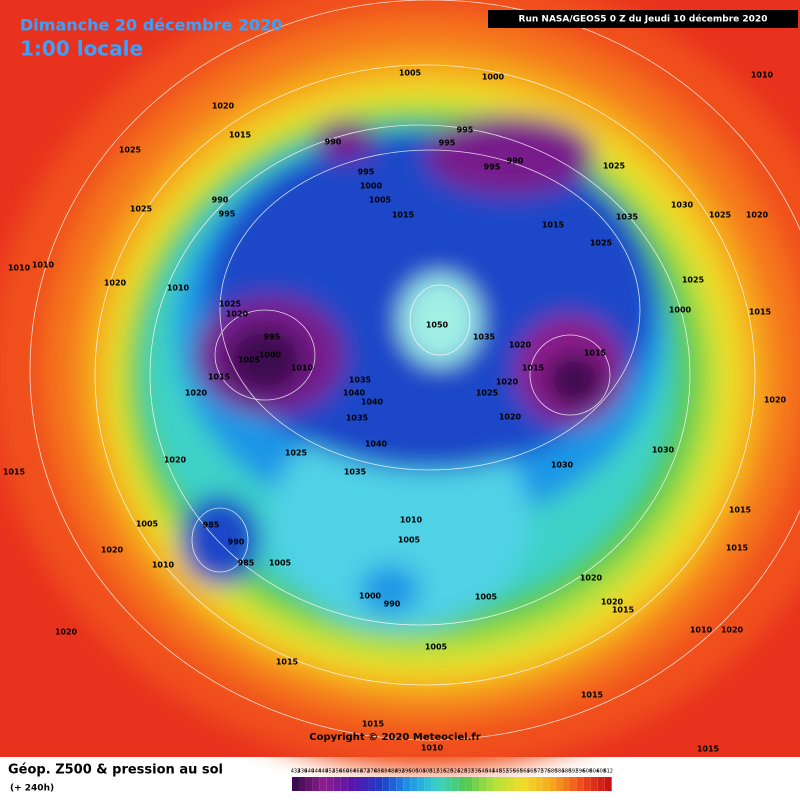 This screenshot has width=800, height=804. What do you see at coordinates (562, 465) in the screenshot?
I see `pressure-label: 1030` at bounding box center [562, 465].